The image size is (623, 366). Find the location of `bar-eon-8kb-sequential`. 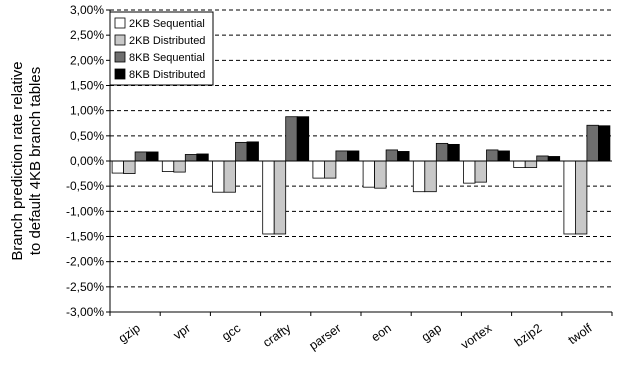

bar-eon-8kb-sequential is located at coordinates (392, 155).